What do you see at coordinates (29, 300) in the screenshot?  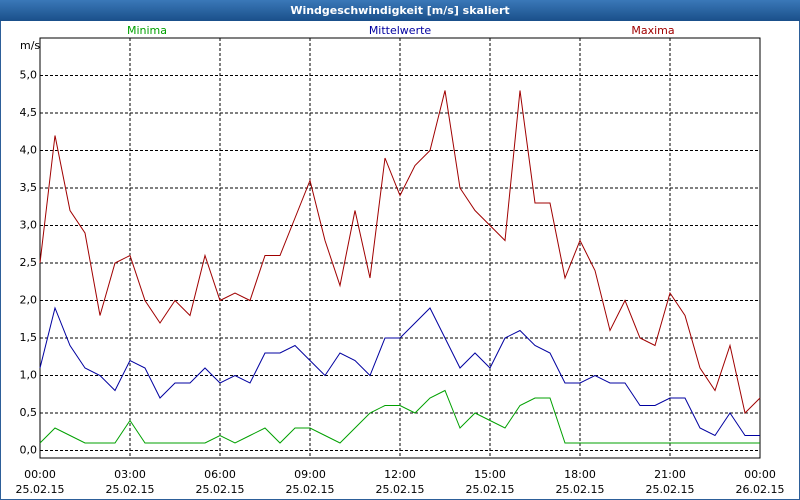 I see `y-tick-label: 2,0` at bounding box center [29, 300].